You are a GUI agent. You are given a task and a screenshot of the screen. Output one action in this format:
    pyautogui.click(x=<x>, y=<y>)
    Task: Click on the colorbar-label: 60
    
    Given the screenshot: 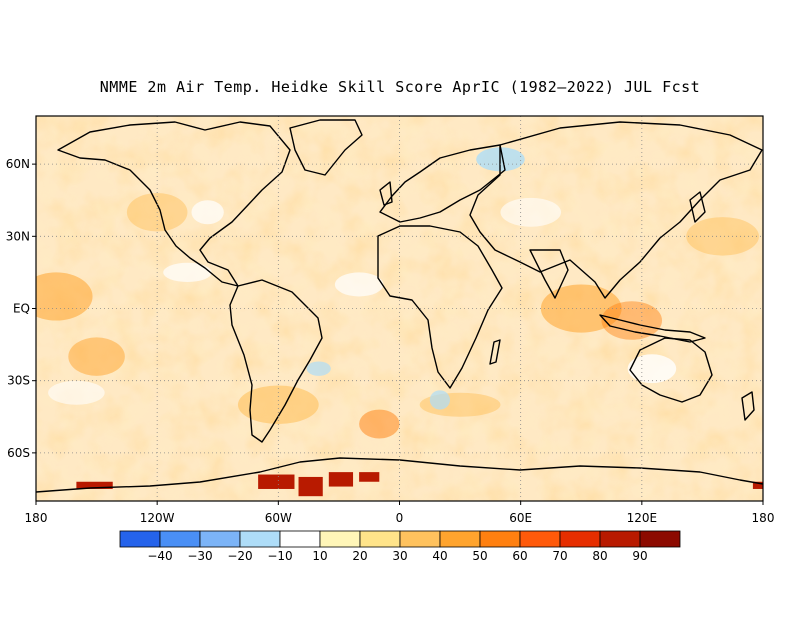 What is the action you would take?
    pyautogui.click(x=519, y=556)
    